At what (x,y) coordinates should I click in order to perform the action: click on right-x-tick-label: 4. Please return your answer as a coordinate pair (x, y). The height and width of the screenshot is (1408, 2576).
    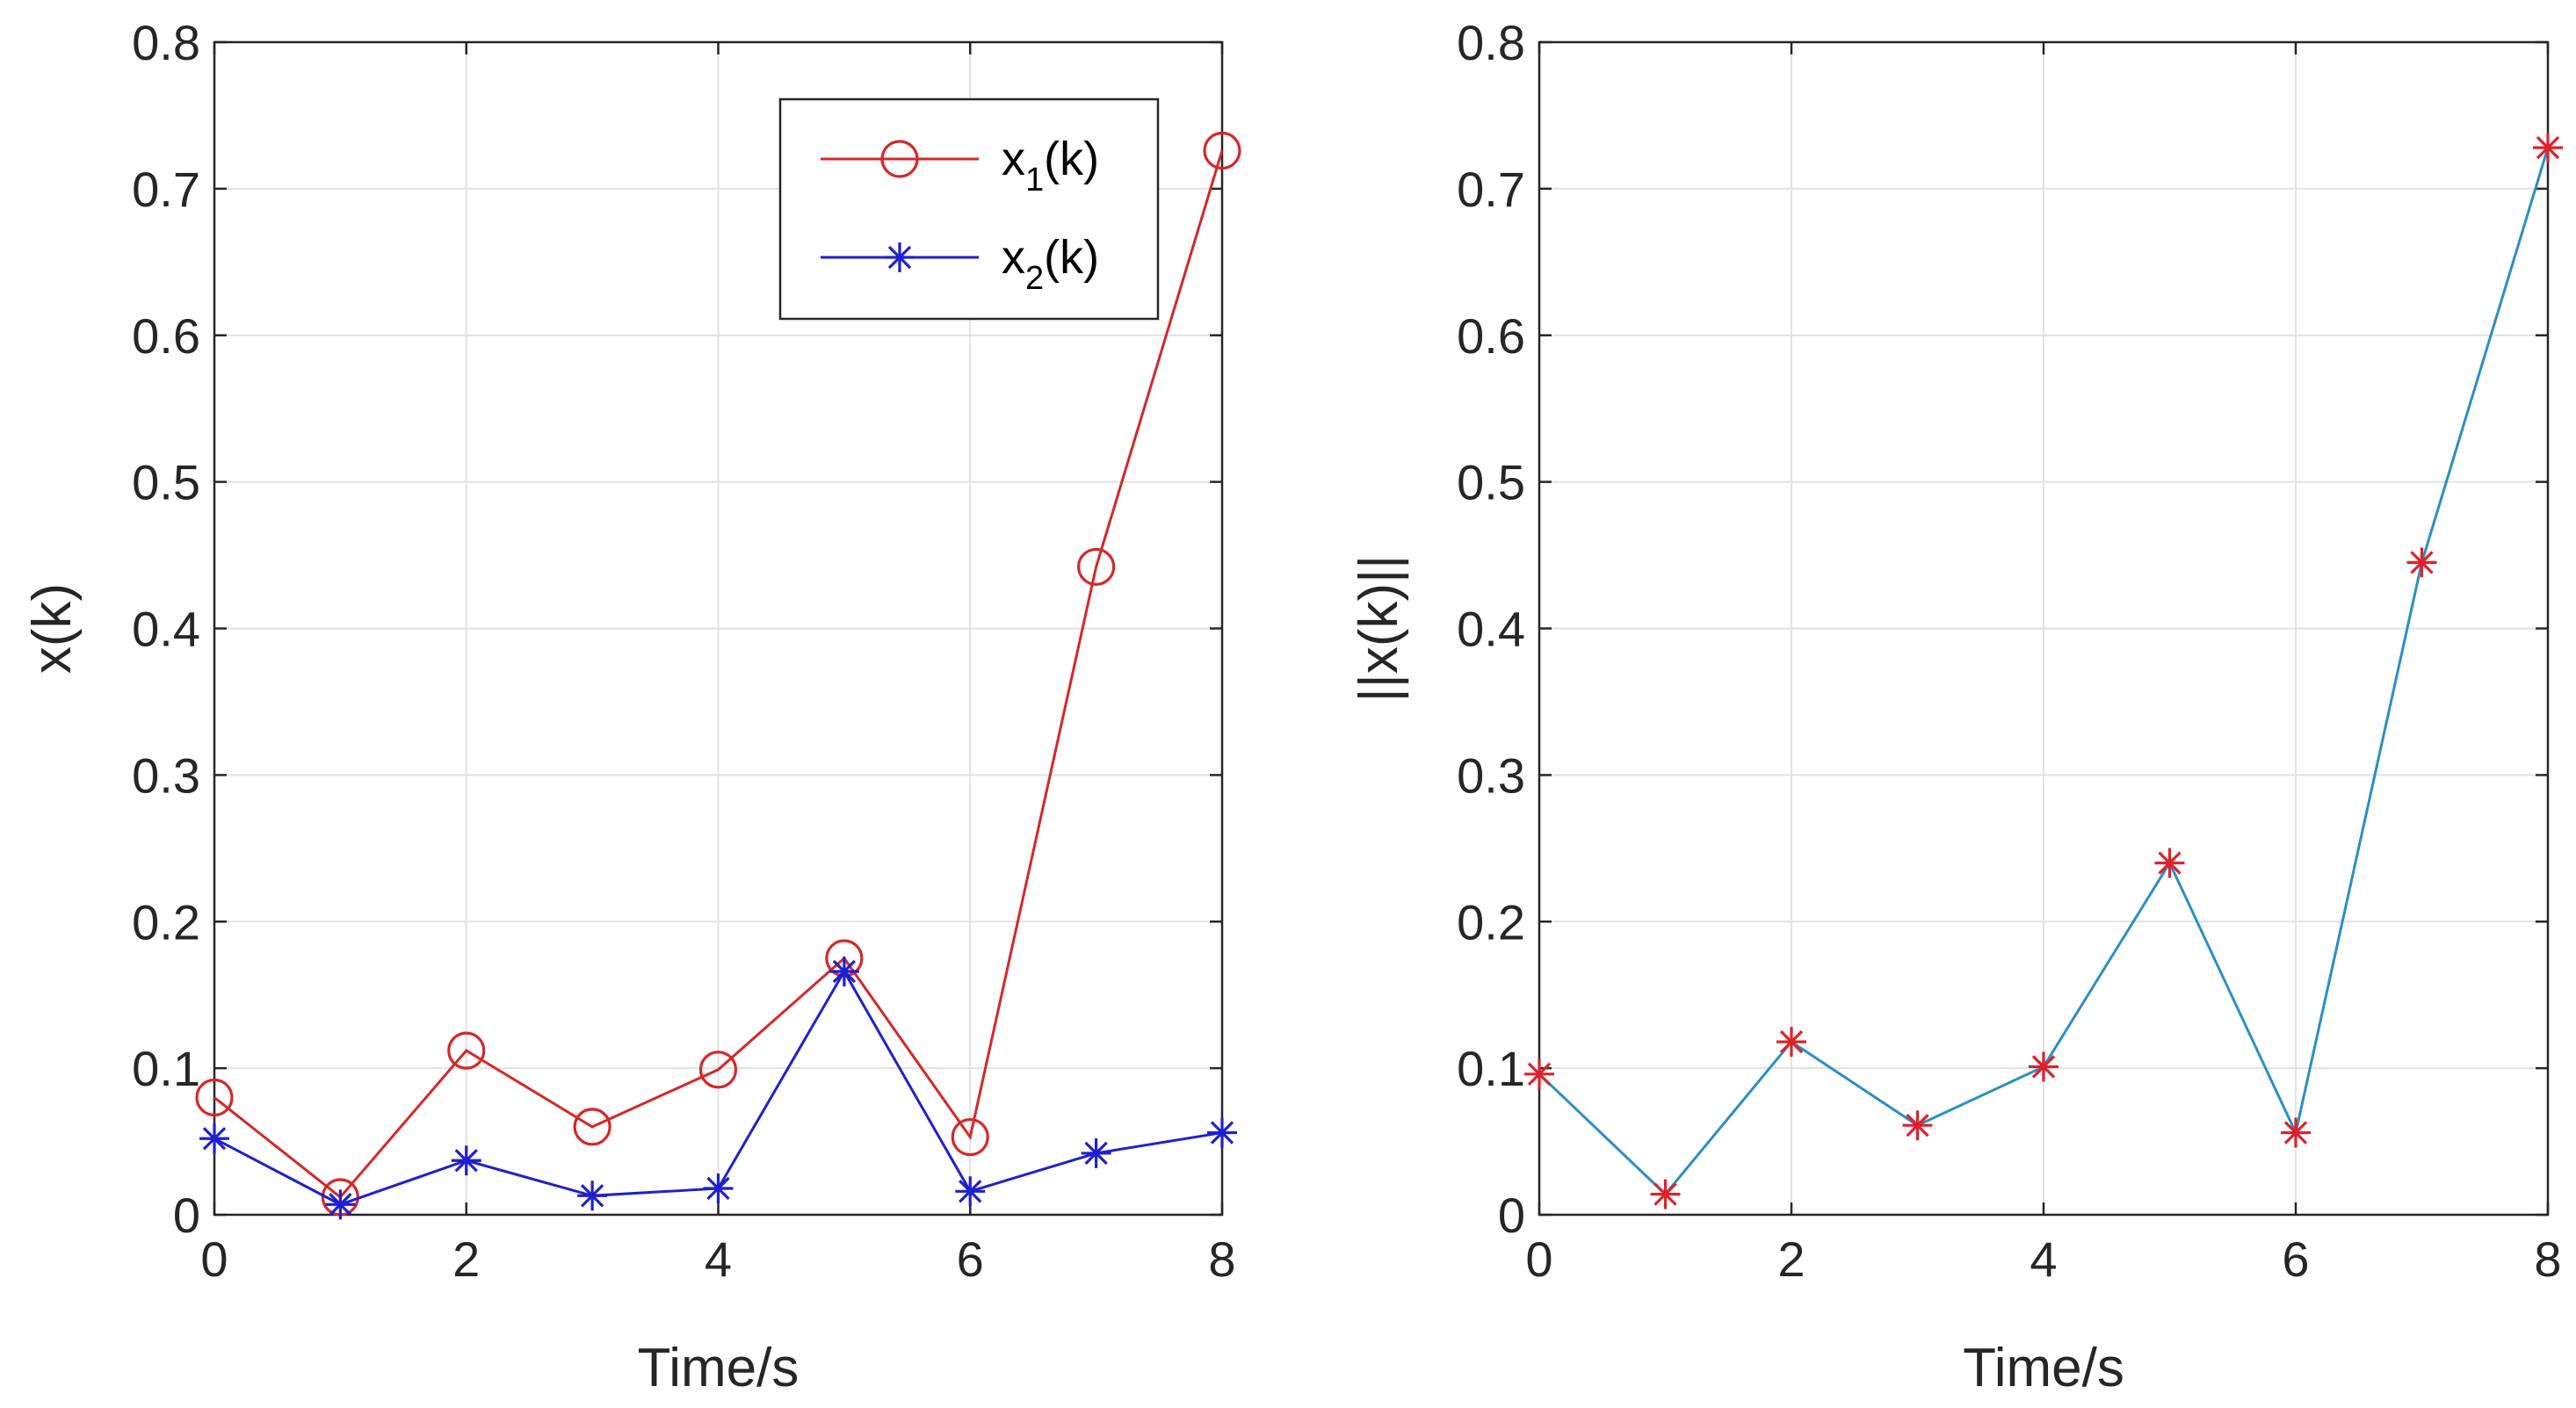
    Looking at the image, I should click on (2043, 1259).